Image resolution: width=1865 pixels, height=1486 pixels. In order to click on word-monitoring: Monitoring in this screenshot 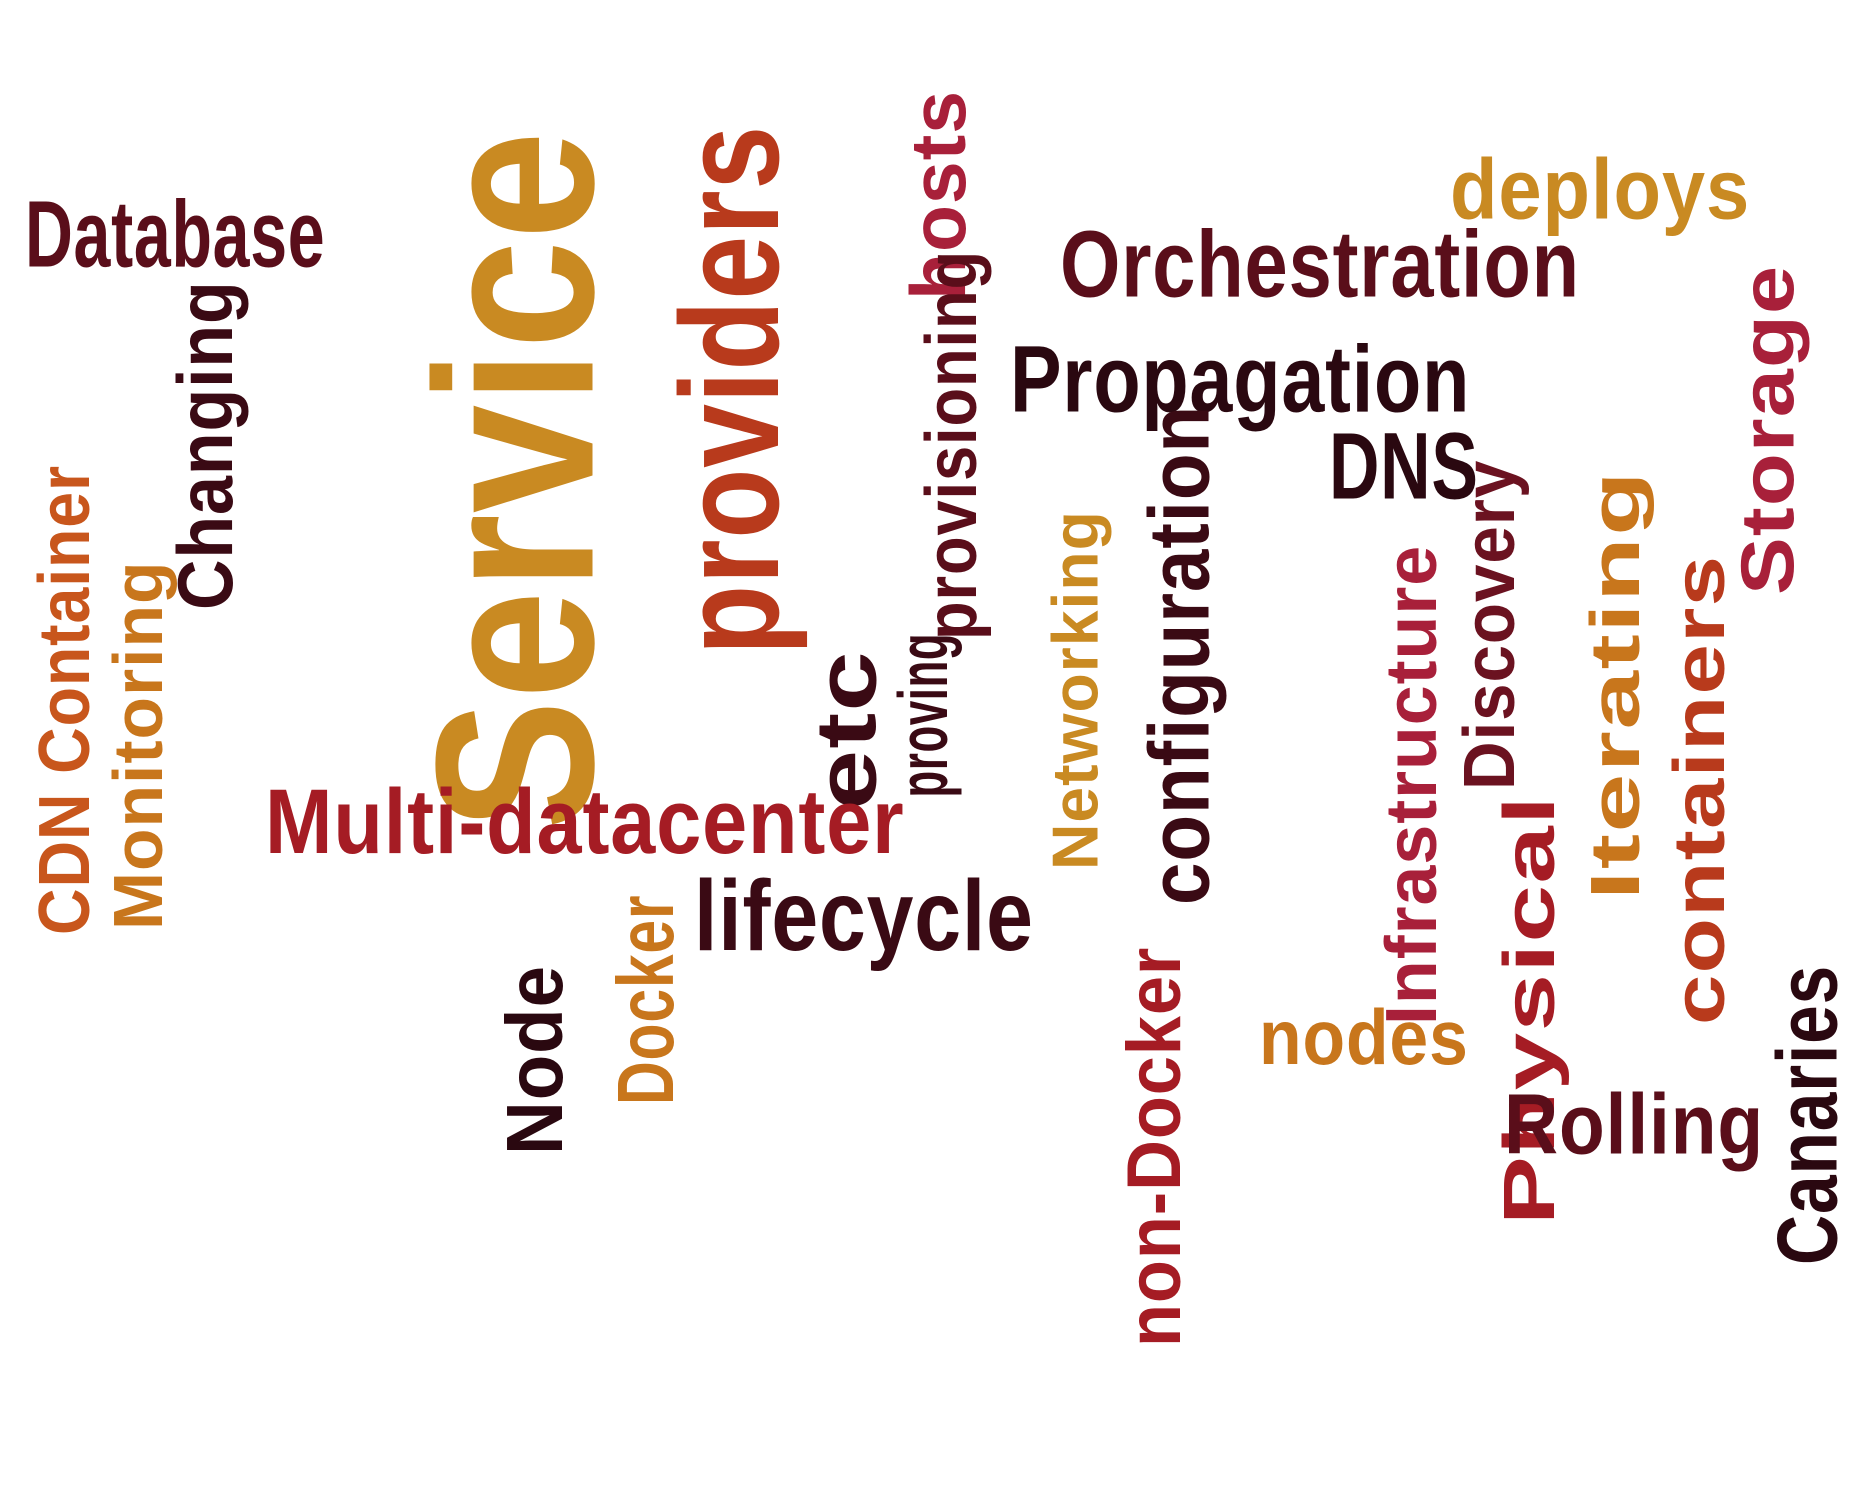, I will do `click(138, 745)`.